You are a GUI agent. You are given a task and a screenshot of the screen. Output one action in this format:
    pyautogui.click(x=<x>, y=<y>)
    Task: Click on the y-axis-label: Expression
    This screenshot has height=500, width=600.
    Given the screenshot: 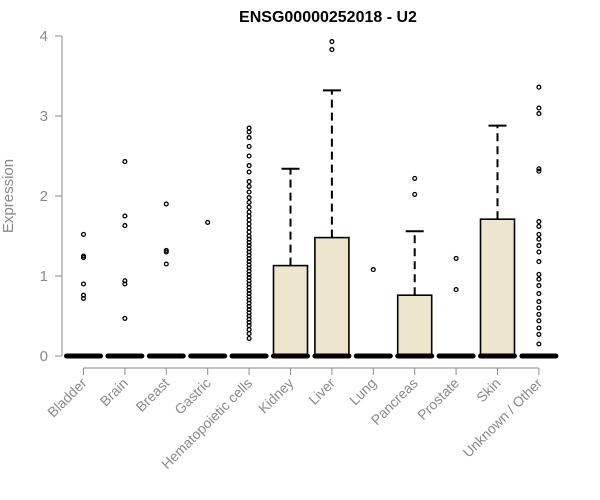 What is the action you would take?
    pyautogui.click(x=8, y=196)
    